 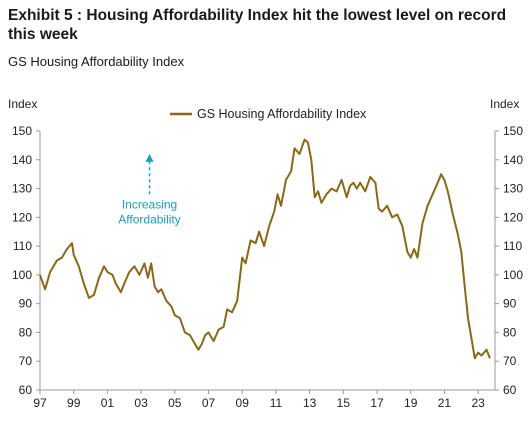 What do you see at coordinates (504, 104) in the screenshot?
I see `right-axis-title: Index` at bounding box center [504, 104].